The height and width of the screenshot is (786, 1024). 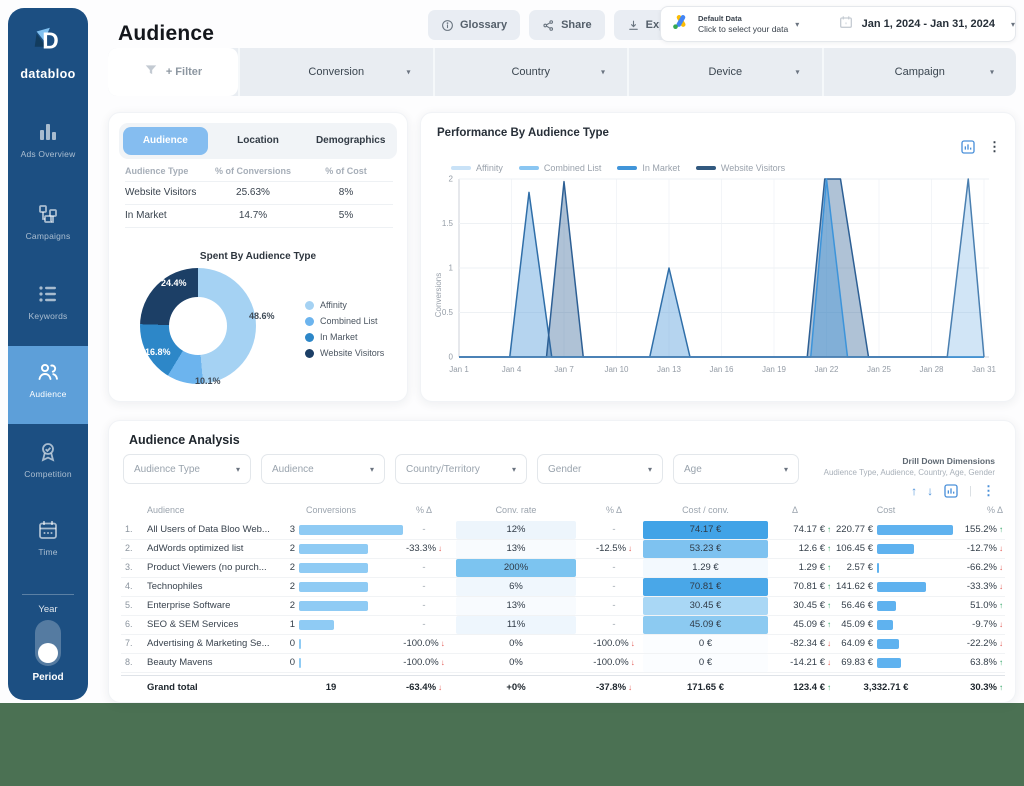 I want to click on table-row: Website Visitors 25.63% 8%, so click(x=259, y=193).